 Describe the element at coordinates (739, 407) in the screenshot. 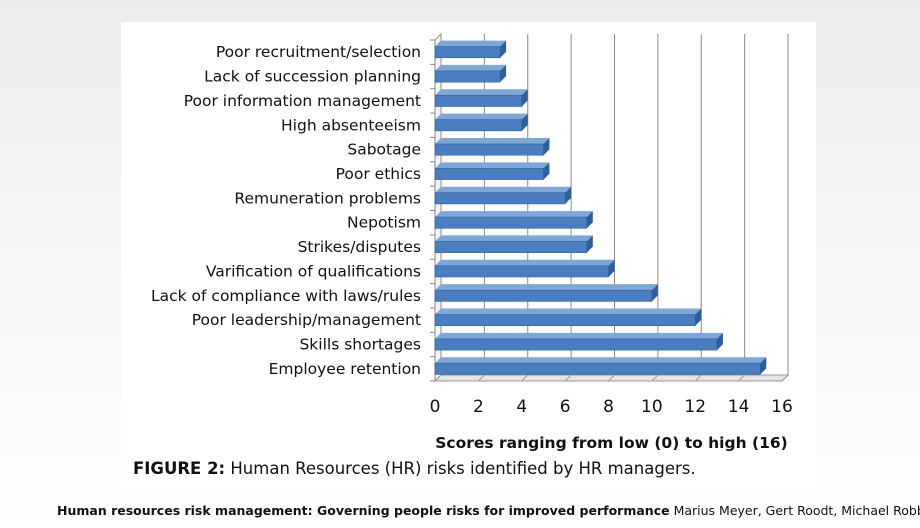

I see `x-tick-label-14: 14` at that location.